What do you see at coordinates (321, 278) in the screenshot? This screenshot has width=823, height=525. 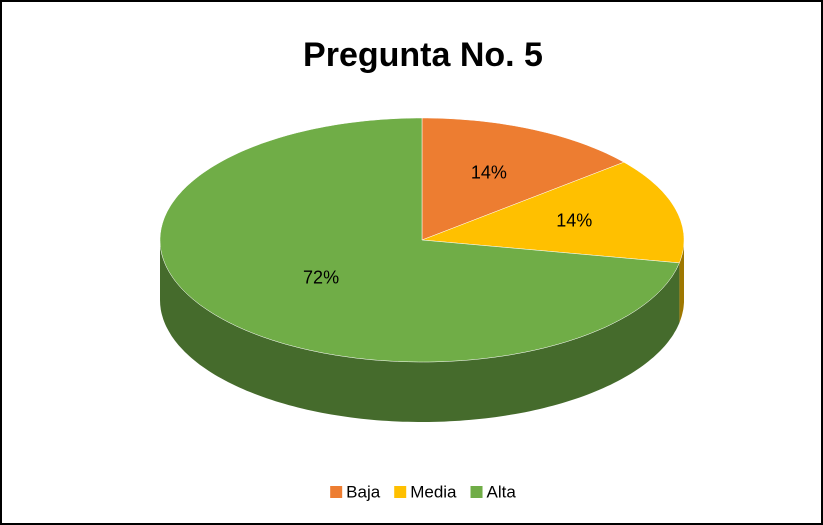 I see `data-label: 72%` at bounding box center [321, 278].